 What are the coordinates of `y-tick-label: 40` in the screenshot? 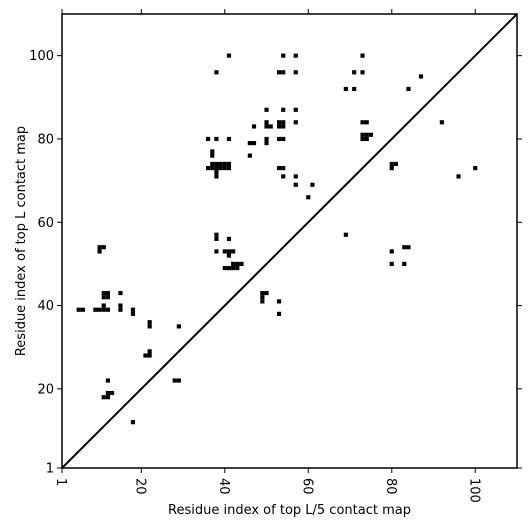 It's located at (45, 306).